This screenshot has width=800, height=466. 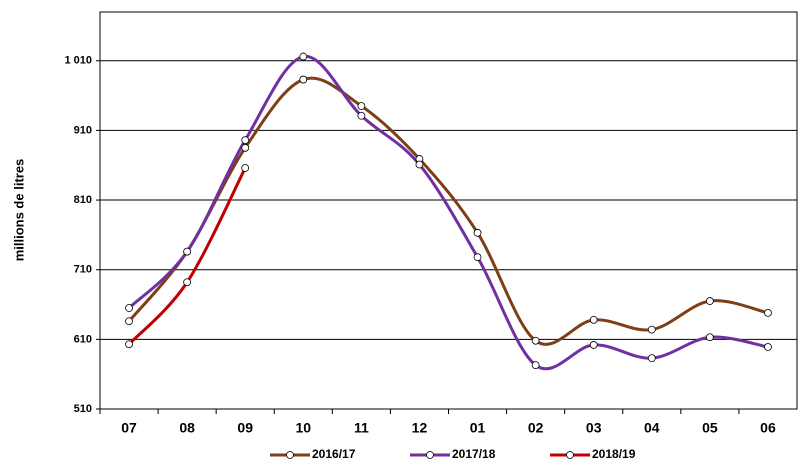 I want to click on y-tick-label: 510, so click(x=83, y=409).